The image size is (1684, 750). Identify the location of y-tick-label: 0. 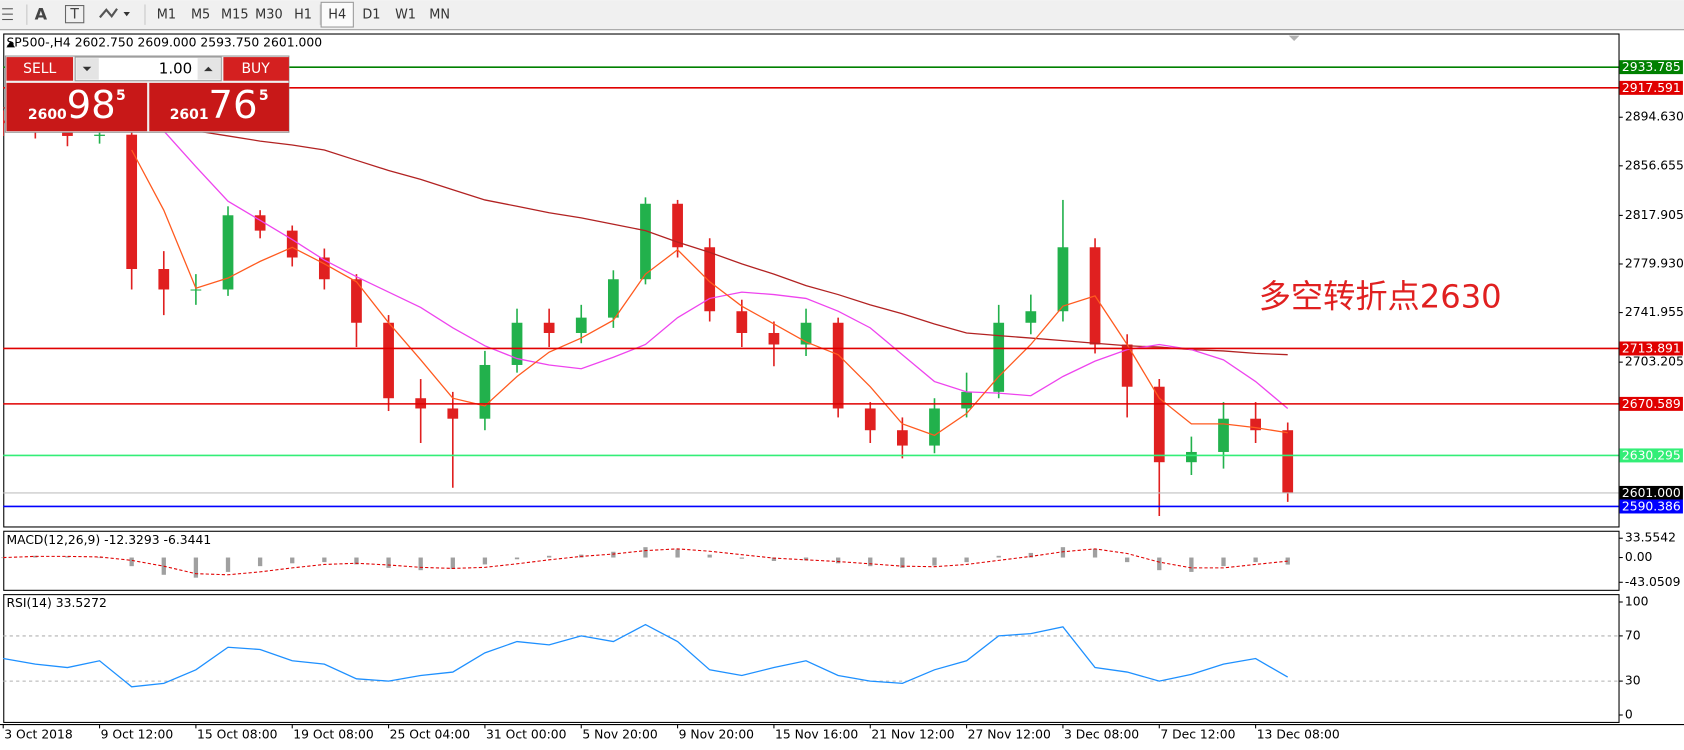
(1629, 715).